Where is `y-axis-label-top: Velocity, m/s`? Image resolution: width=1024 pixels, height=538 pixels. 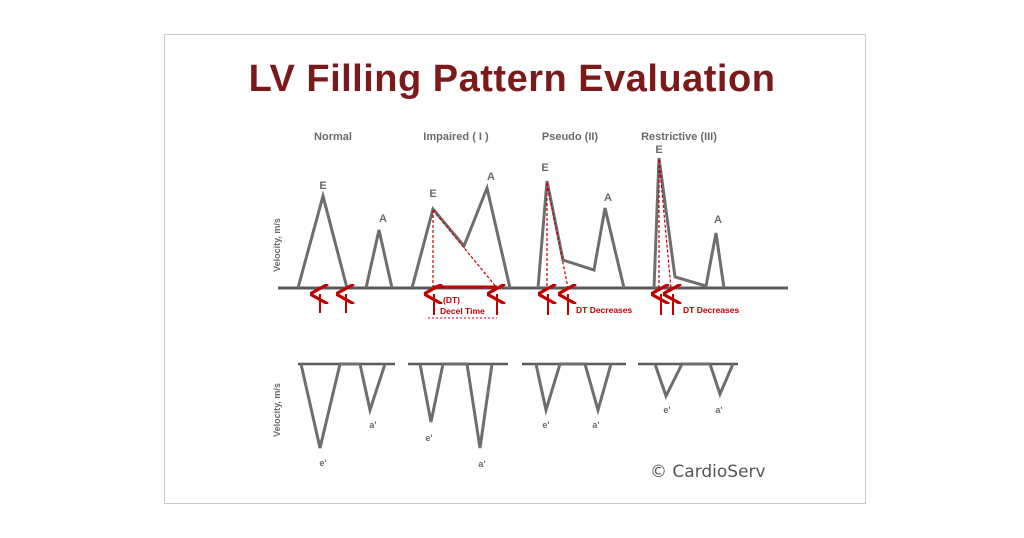
y-axis-label-top: Velocity, m/s is located at coordinates (277, 245).